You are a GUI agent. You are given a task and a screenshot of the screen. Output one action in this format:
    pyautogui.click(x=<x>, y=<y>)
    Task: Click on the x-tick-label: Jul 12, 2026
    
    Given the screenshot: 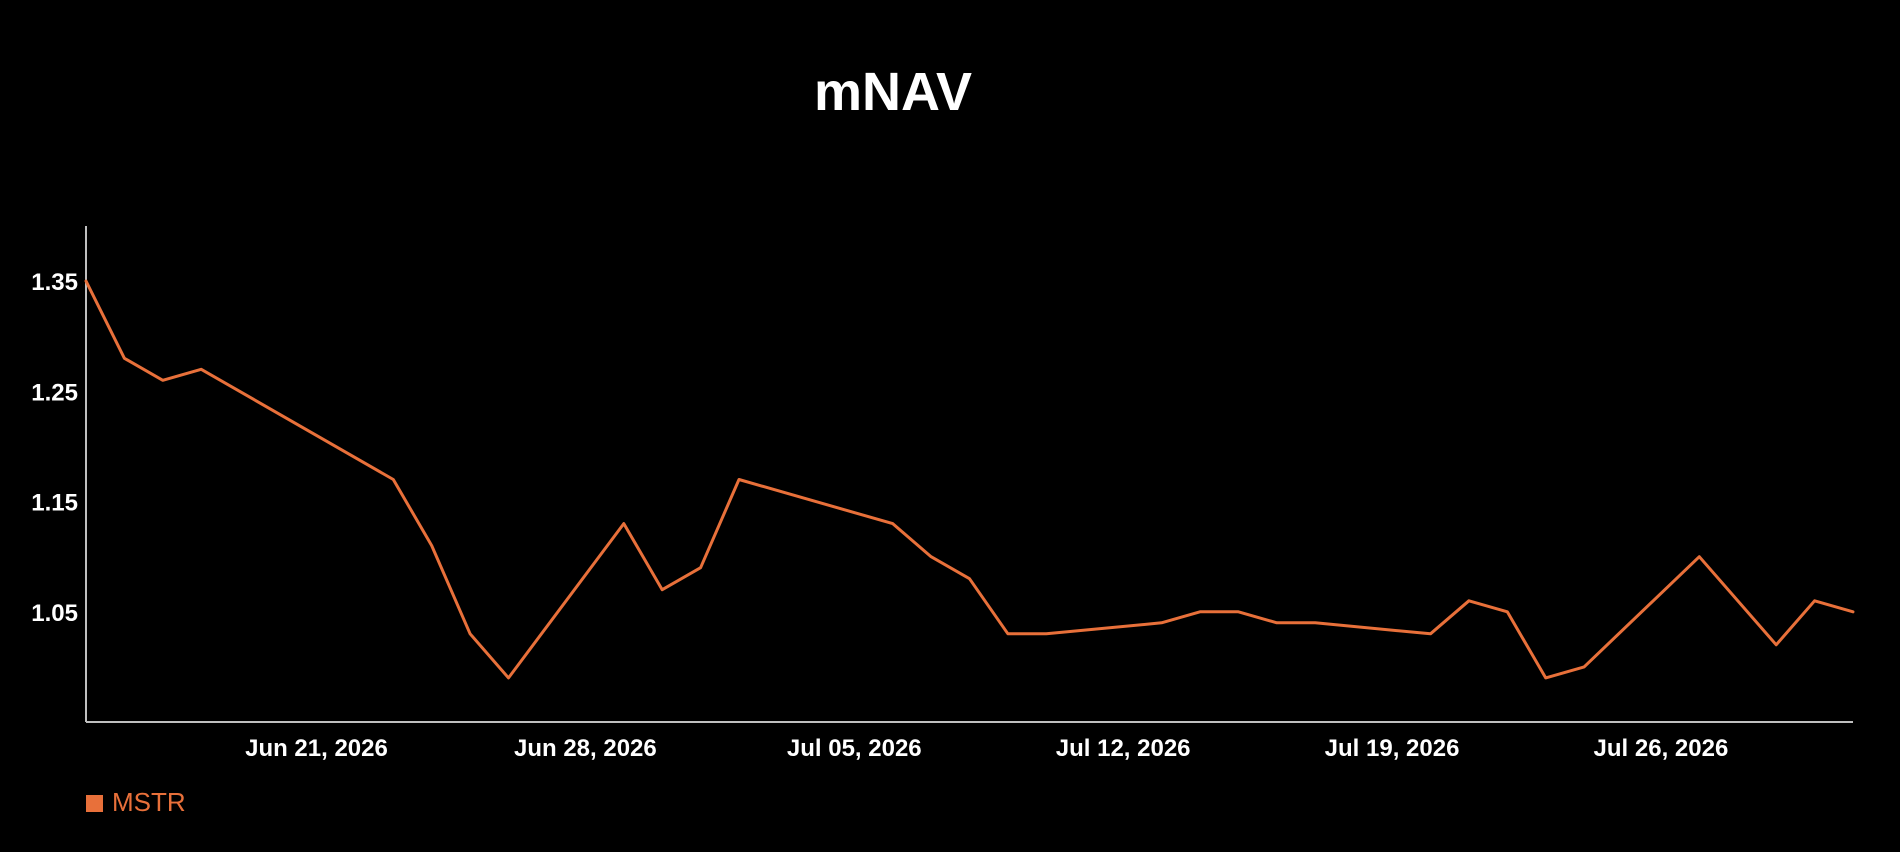 What is the action you would take?
    pyautogui.click(x=1123, y=748)
    